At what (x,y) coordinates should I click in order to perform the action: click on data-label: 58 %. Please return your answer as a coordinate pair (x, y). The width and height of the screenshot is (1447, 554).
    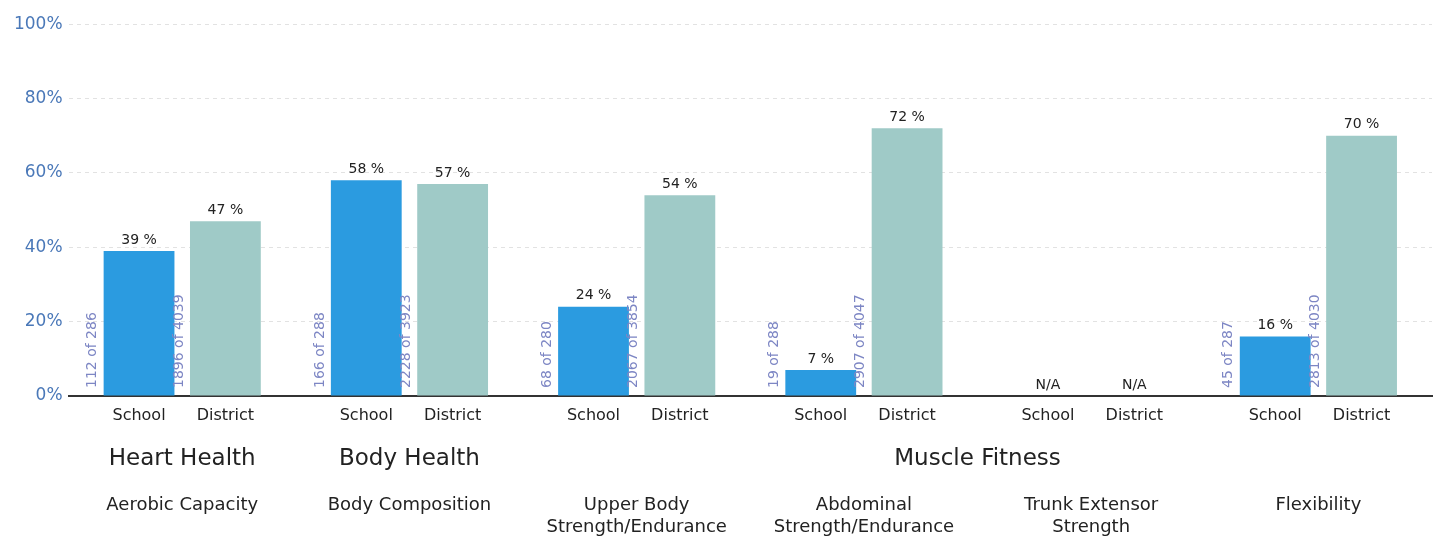
    Looking at the image, I should click on (366, 168).